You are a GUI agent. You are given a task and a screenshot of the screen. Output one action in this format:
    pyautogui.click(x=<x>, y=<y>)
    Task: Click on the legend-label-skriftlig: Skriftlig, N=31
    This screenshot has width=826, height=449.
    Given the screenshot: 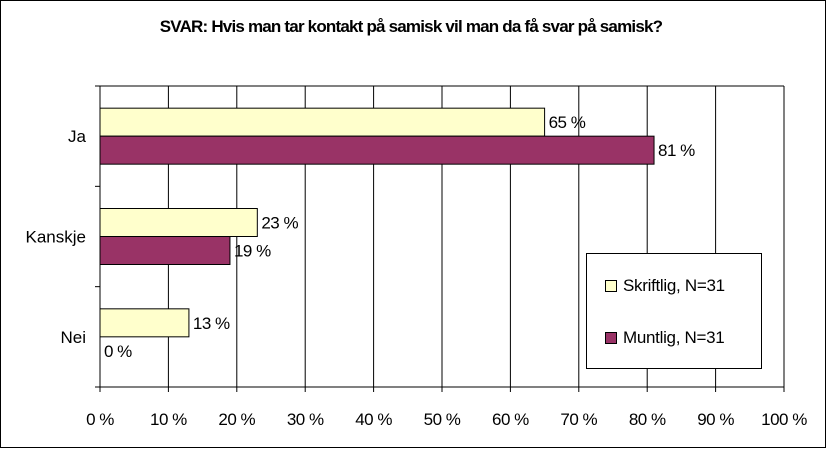 What is the action you would take?
    pyautogui.click(x=674, y=285)
    